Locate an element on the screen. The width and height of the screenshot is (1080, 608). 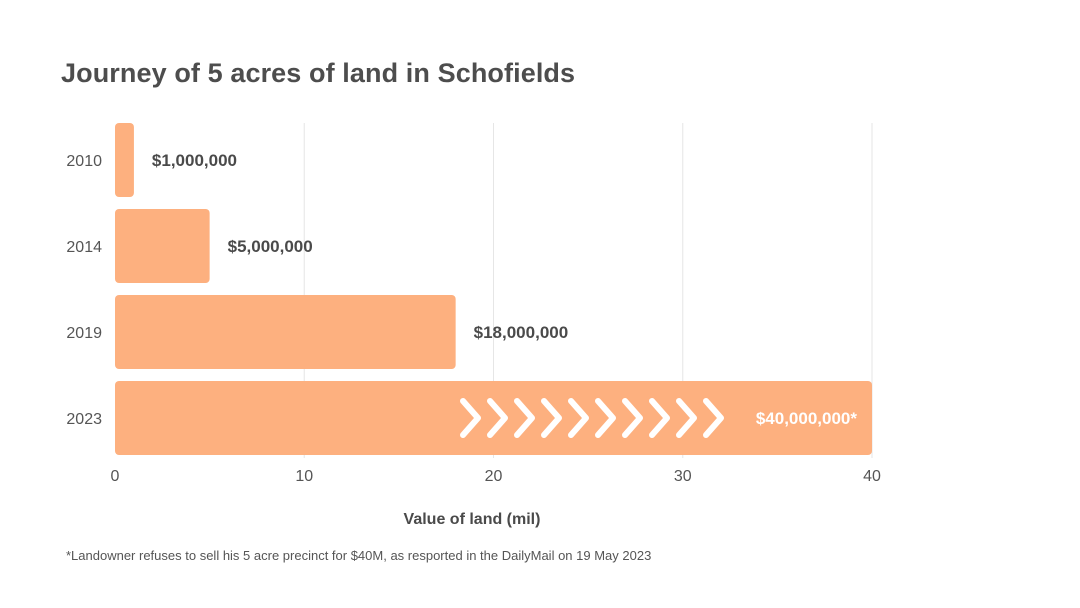
y-tick-label: 2019 is located at coordinates (84, 333).